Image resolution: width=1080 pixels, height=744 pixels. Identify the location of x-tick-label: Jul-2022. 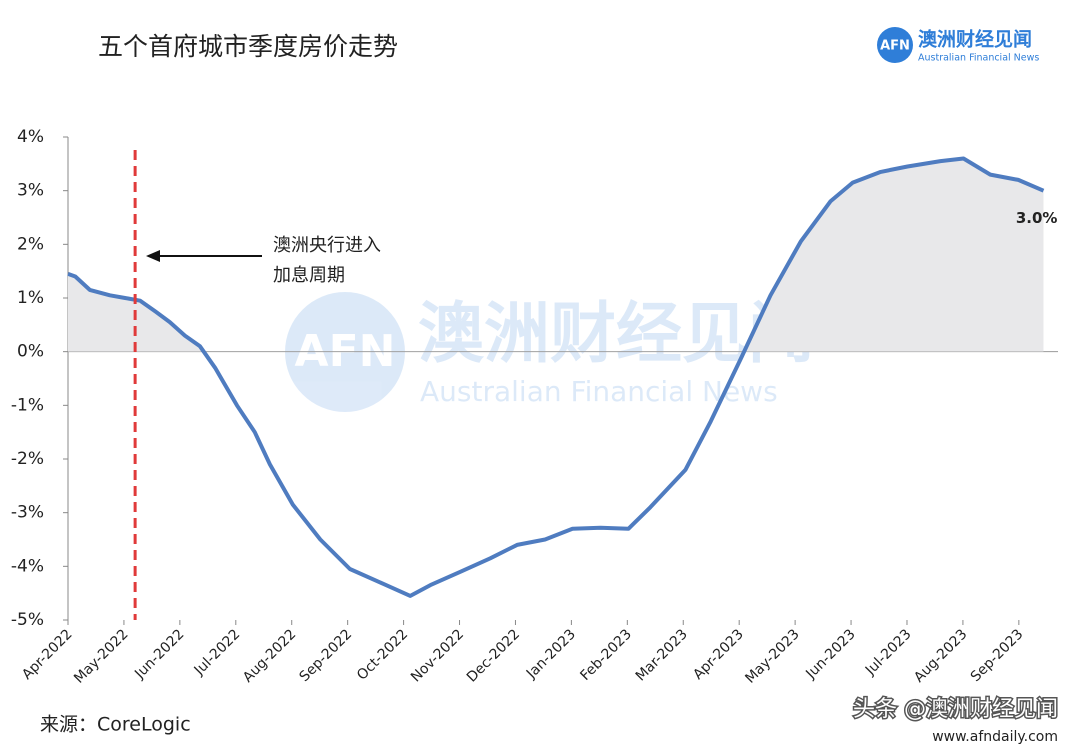
(217, 652).